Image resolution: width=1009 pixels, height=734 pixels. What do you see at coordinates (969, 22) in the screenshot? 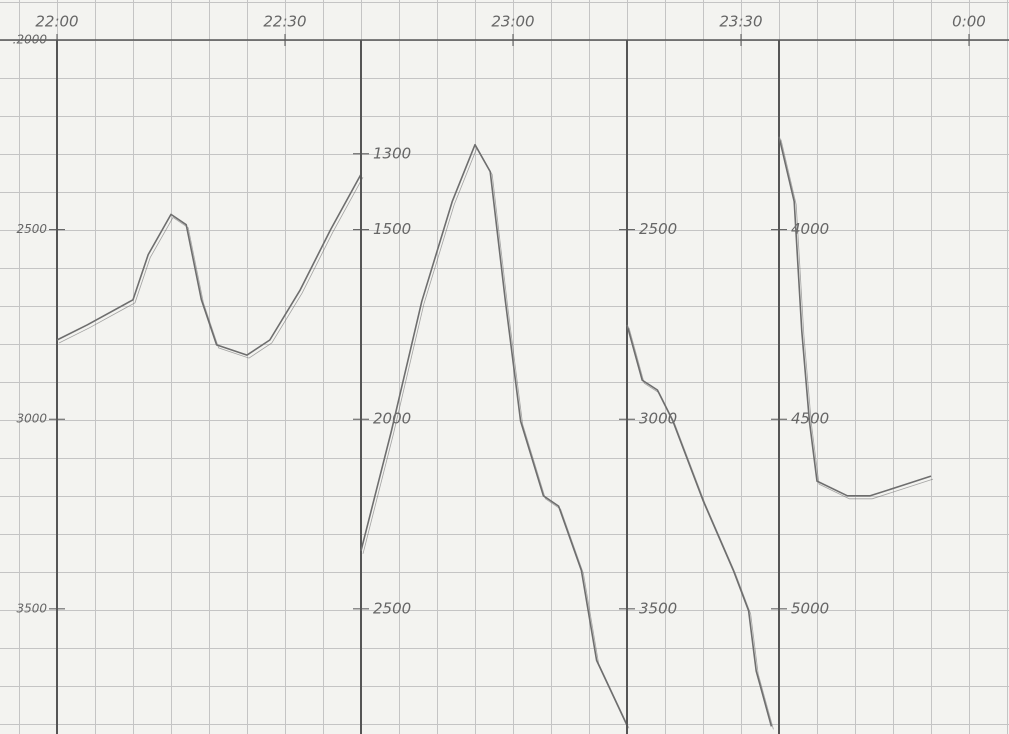
I see `x-tick-label: 0:00` at bounding box center [969, 22].